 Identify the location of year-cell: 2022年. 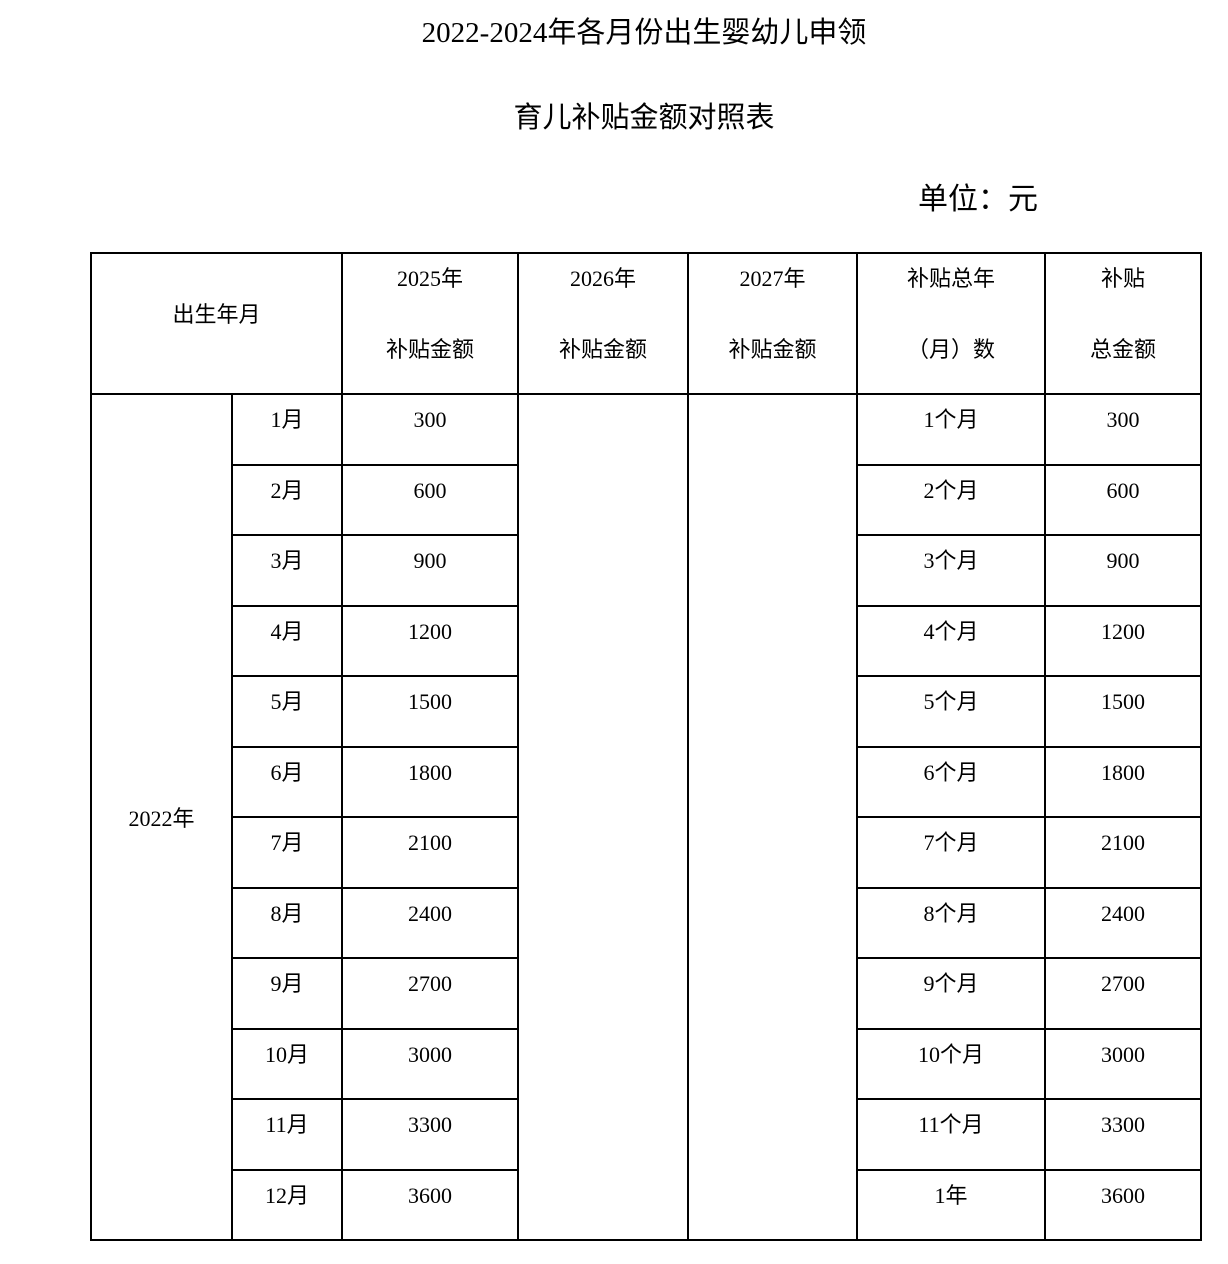
(161, 817).